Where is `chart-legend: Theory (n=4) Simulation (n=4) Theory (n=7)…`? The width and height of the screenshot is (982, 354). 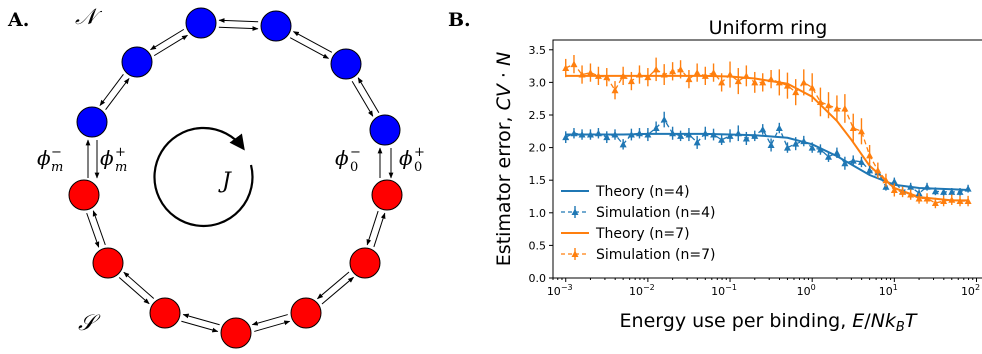
chart-legend: Theory (n=4) Simulation (n=4) Theory (n=7)… is located at coordinates (638, 223).